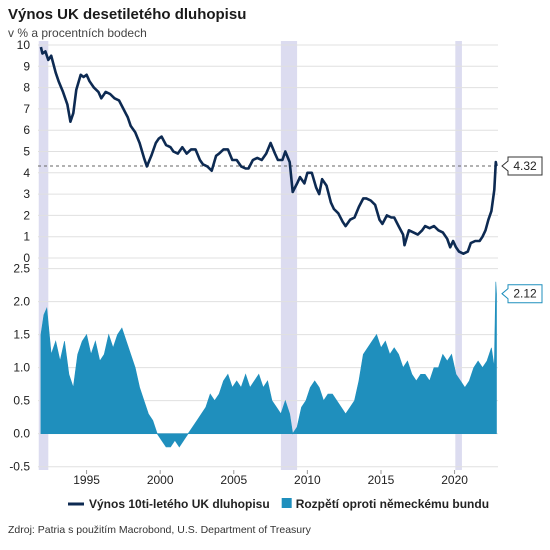  Describe the element at coordinates (21, 401) in the screenshot. I see `spread-tick-label: 0.5` at that location.